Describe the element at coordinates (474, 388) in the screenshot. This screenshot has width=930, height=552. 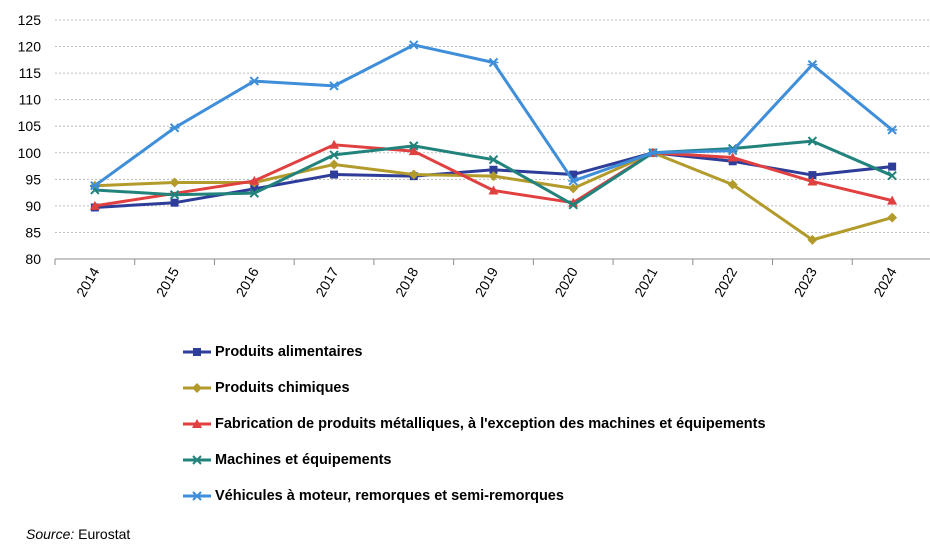
I see `legend-item-produits-chimiques: Produits chimiques` at that location.